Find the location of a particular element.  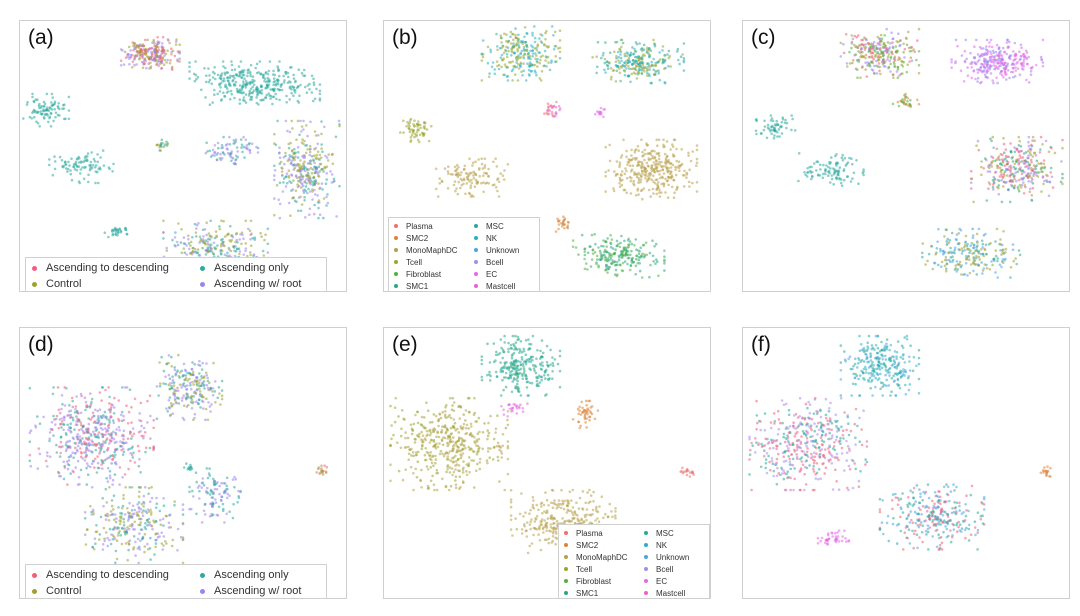

legend-label: NK is located at coordinates (492, 238).